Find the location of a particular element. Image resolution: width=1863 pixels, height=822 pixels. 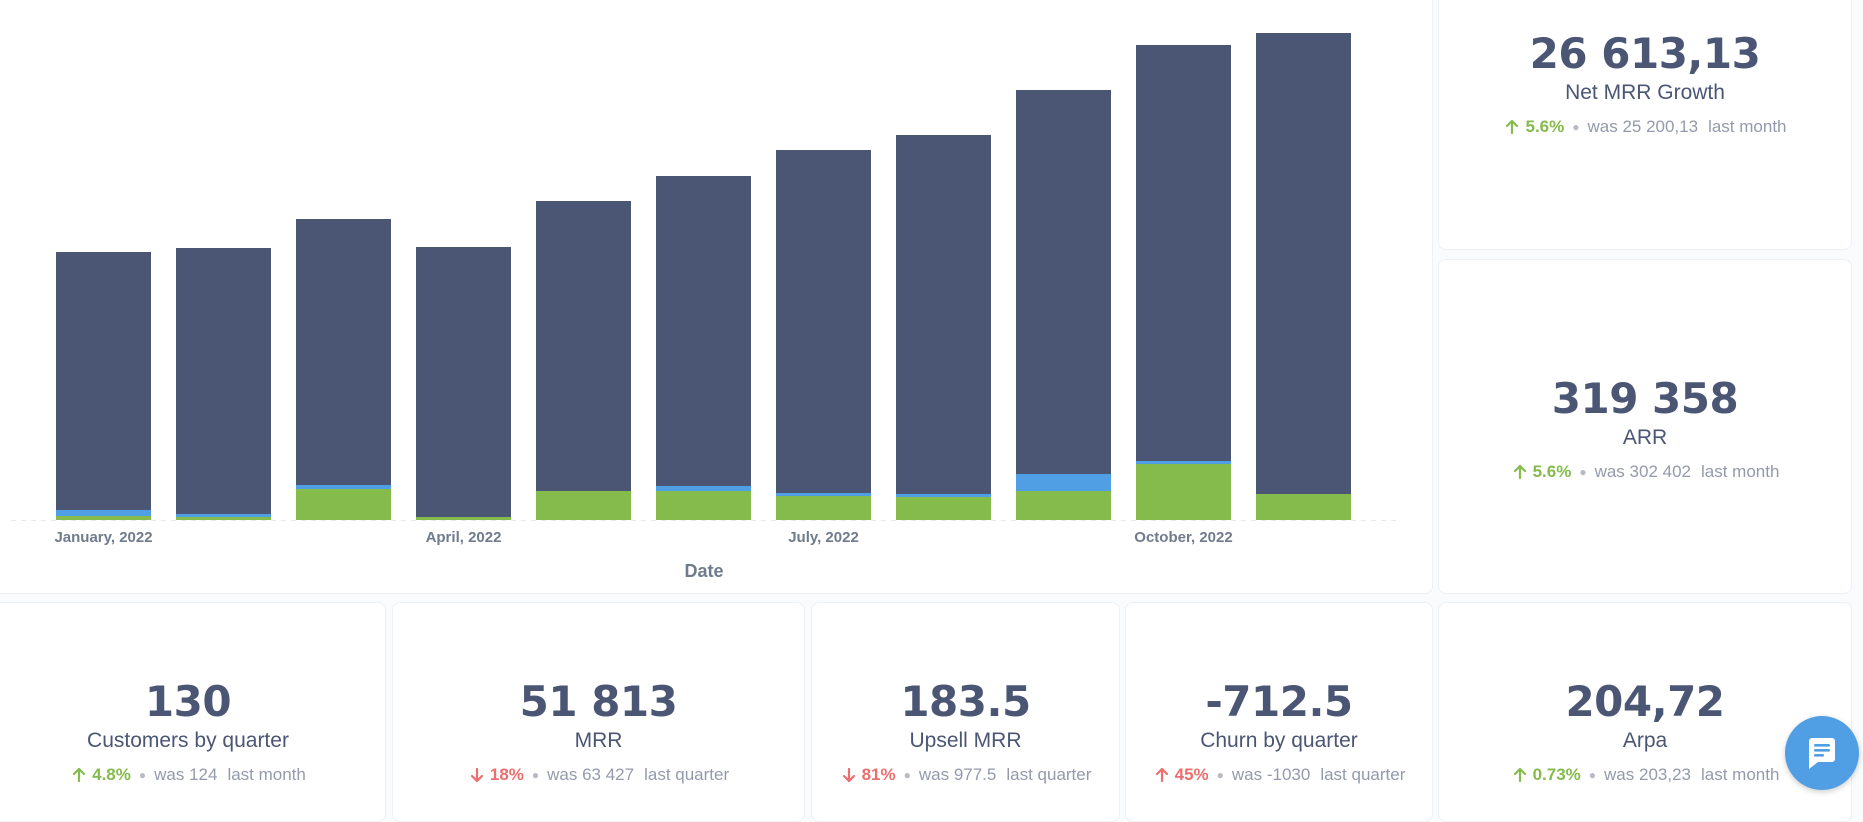

customers-delta: 4.8% ● was 124 last month is located at coordinates (192, 775).